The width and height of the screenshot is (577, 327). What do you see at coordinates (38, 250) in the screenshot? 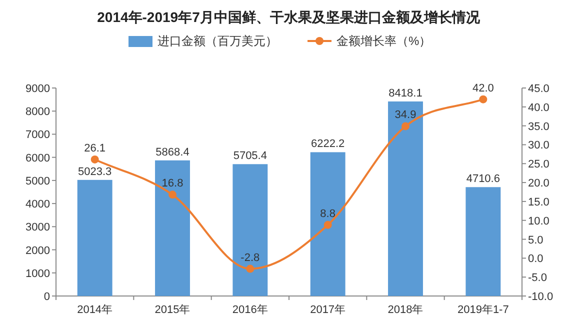
I see `y-tick-label: 2000` at bounding box center [38, 250].